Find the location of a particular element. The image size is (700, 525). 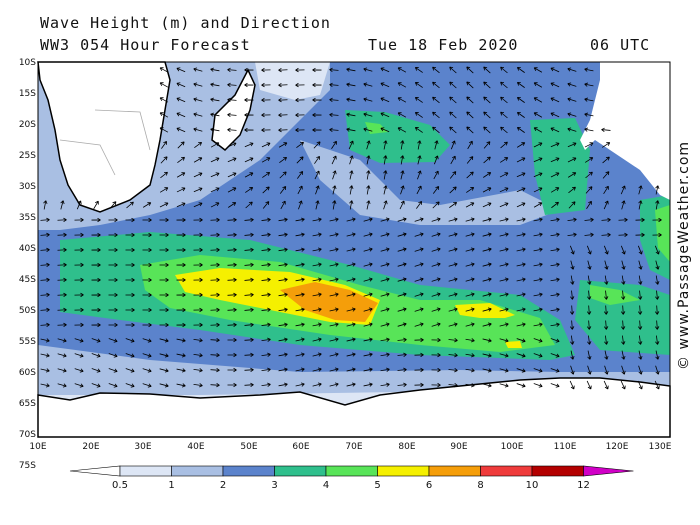

forecast-date: Tue 18 Feb 2020 is located at coordinates (443, 45).